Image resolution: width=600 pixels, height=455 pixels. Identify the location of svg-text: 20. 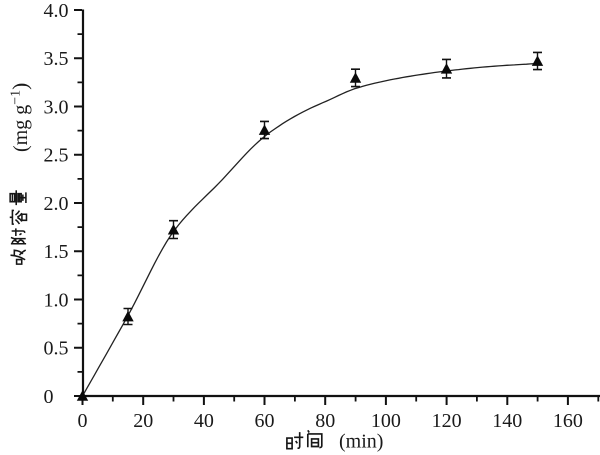
(143, 421).